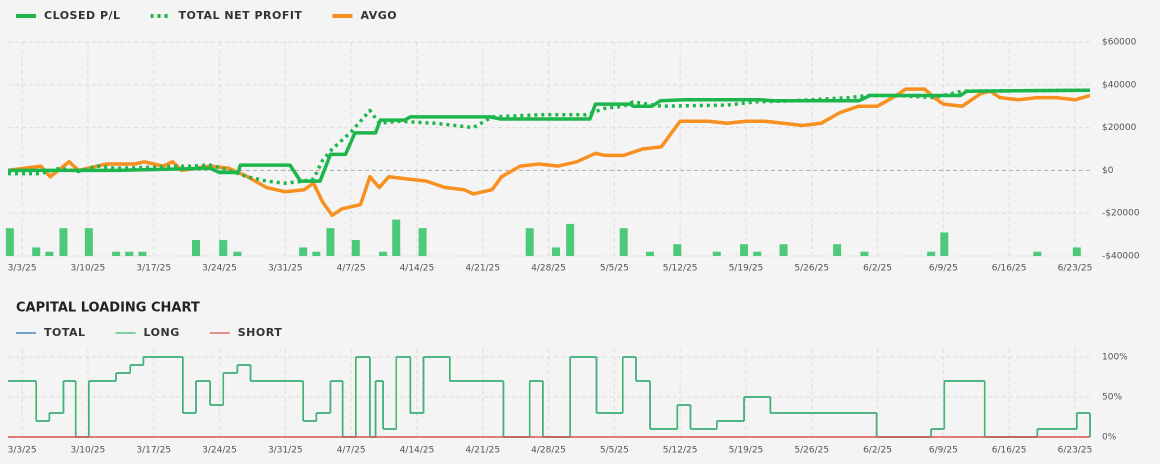  What do you see at coordinates (260, 332) in the screenshot?
I see `legend-label: SHORT` at bounding box center [260, 332].